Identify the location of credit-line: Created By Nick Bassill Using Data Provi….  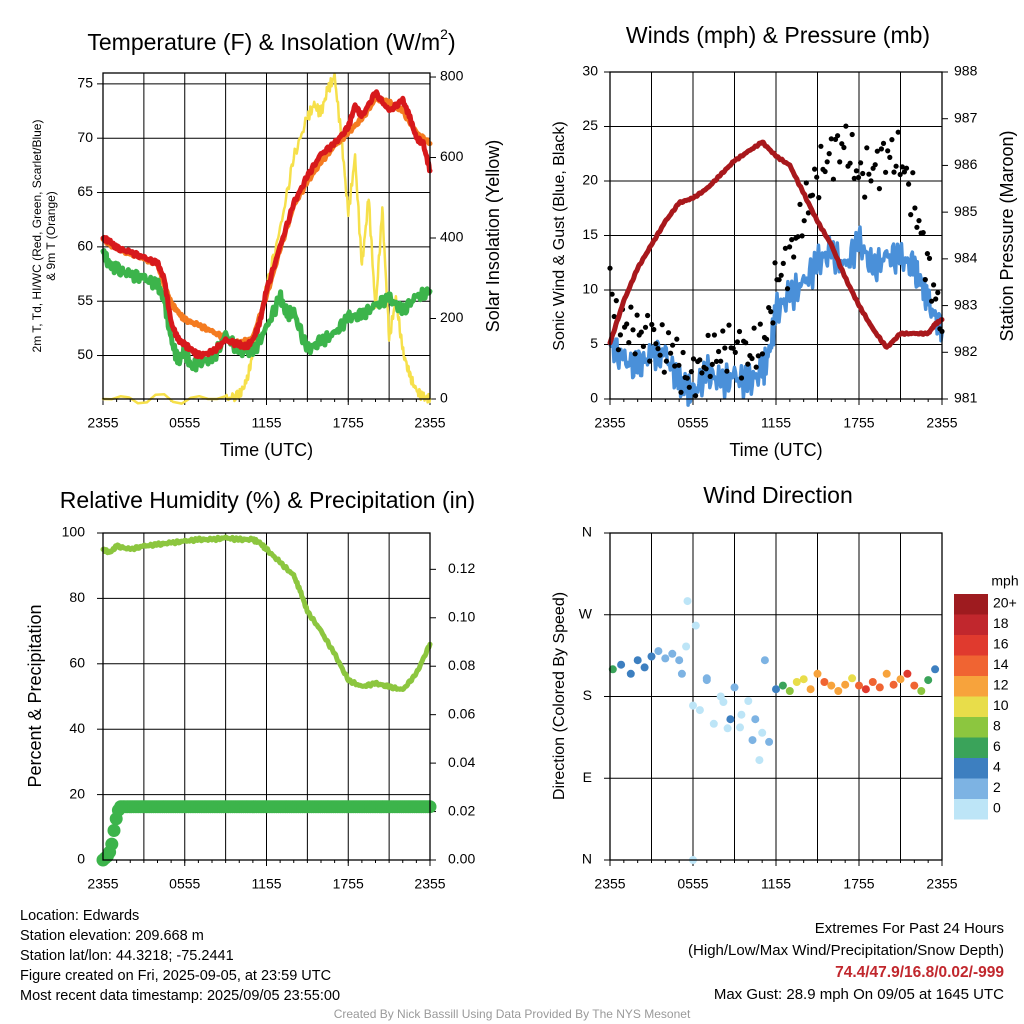
(512, 1014).